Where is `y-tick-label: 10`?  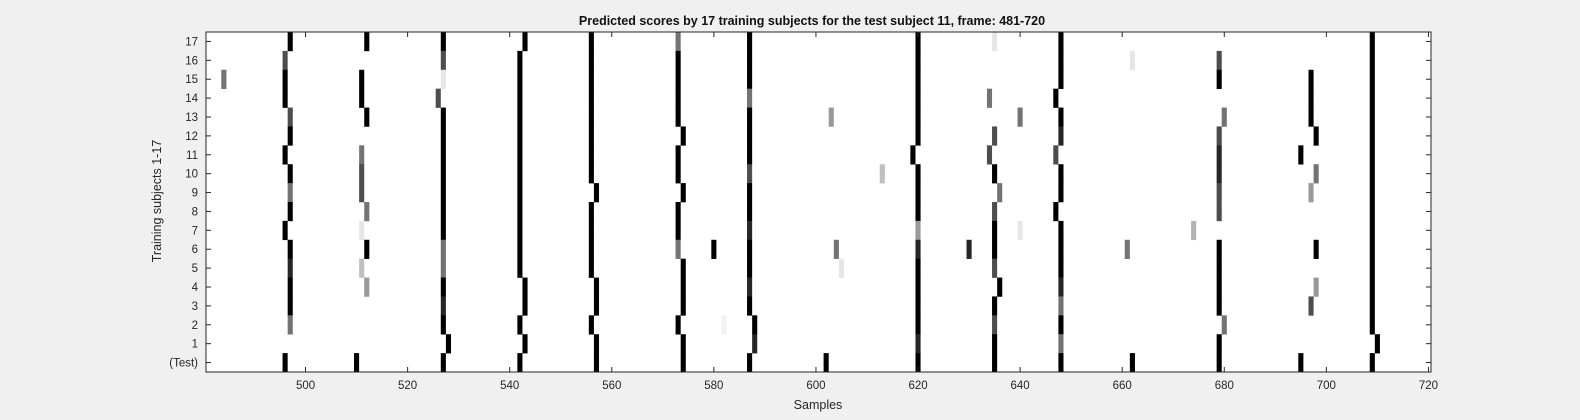 y-tick-label: 10 is located at coordinates (191, 175).